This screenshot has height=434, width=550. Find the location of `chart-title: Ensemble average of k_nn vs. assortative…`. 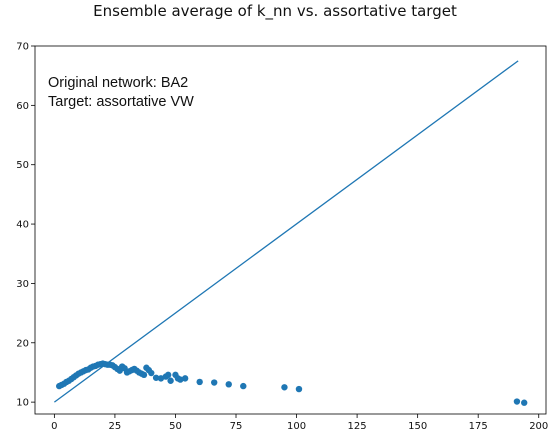

chart-title: Ensemble average of k_nn vs. assortative… is located at coordinates (275, 11).